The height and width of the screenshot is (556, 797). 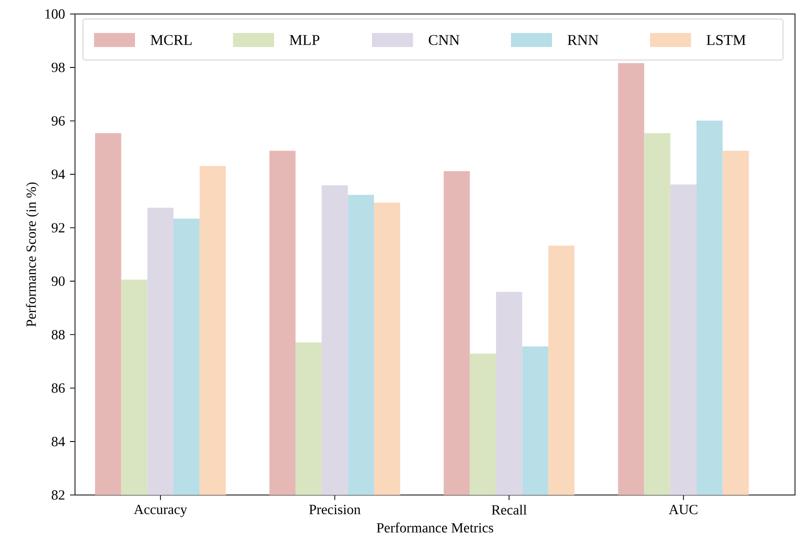 What do you see at coordinates (58, 227) in the screenshot?
I see `y-tick-label: 92` at bounding box center [58, 227].